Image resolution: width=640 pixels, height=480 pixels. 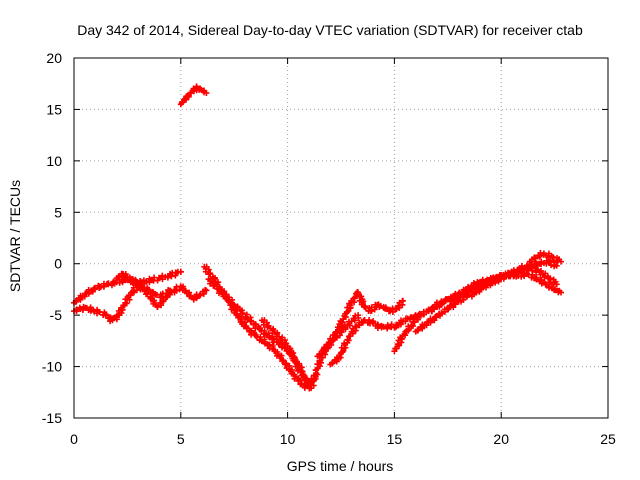 I want to click on y-tick-label: -15, so click(x=52, y=418).